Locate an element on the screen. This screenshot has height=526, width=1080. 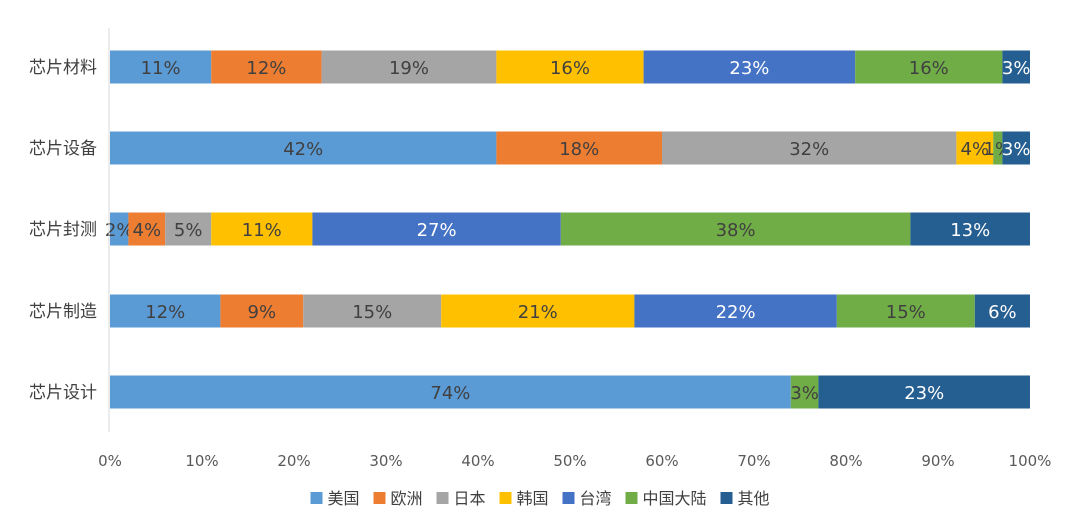
legend-label: 其他 is located at coordinates (754, 498).